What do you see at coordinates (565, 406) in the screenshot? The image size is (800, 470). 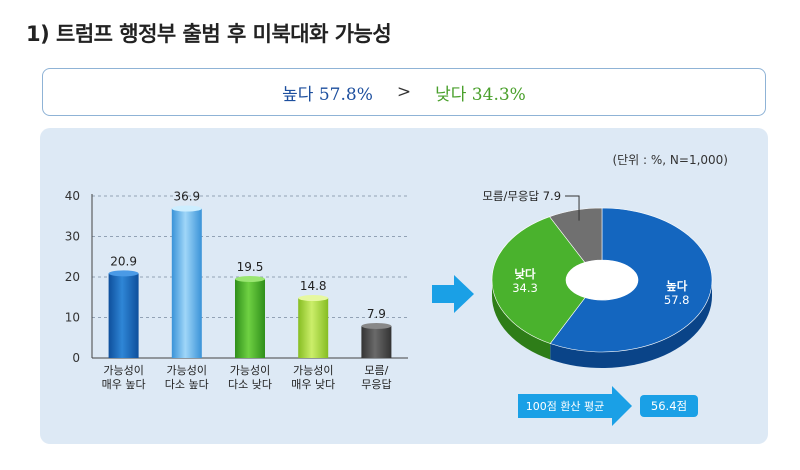 I see `average-label: 100점 환산 평균` at bounding box center [565, 406].